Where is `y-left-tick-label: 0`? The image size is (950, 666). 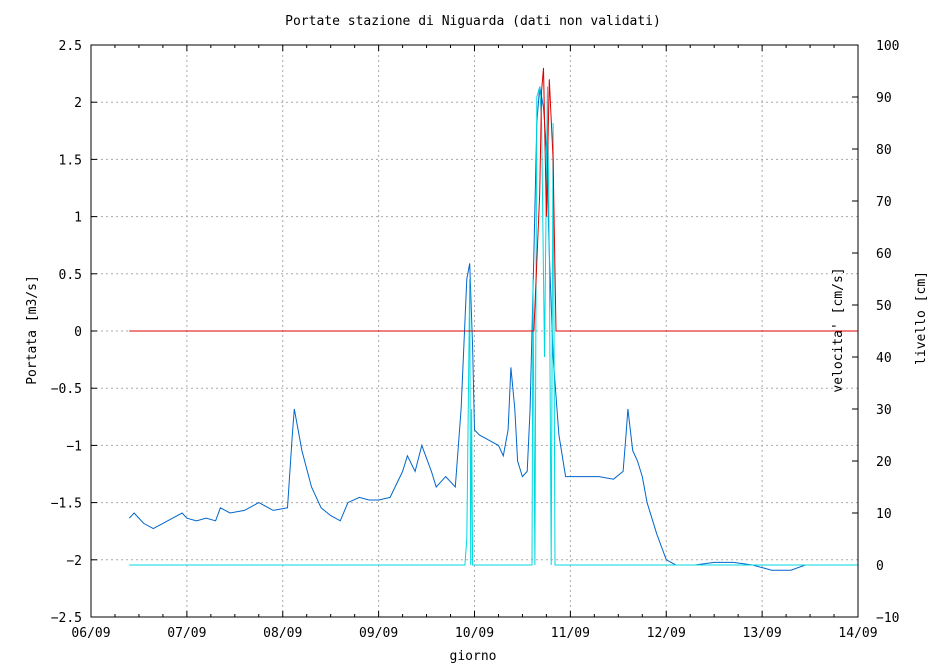 y-left-tick-label: 0 is located at coordinates (78, 332).